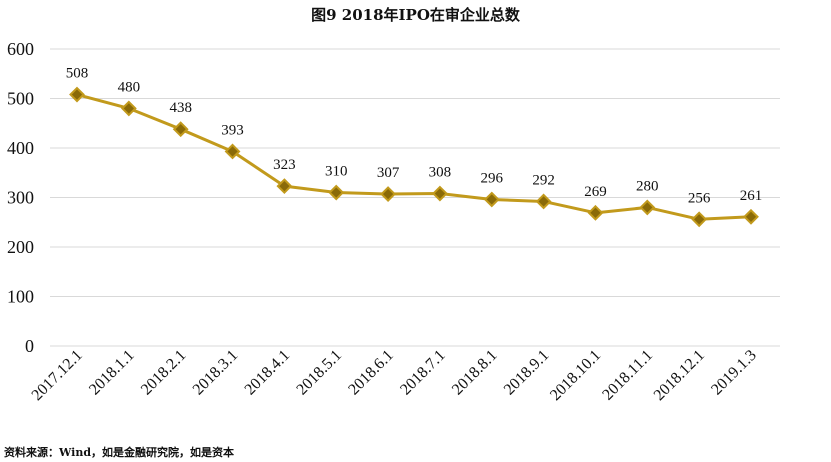 The height and width of the screenshot is (462, 831). Describe the element at coordinates (129, 87) in the screenshot. I see `data-label: 480` at that location.